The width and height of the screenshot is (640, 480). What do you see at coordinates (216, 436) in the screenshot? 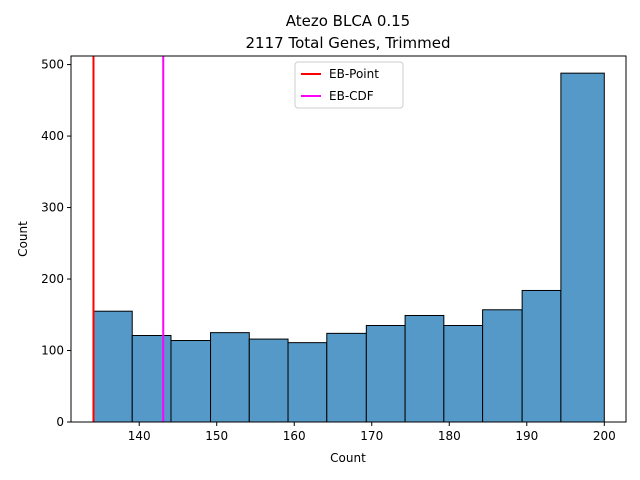
I see `x-tick-label: 150` at bounding box center [216, 436].